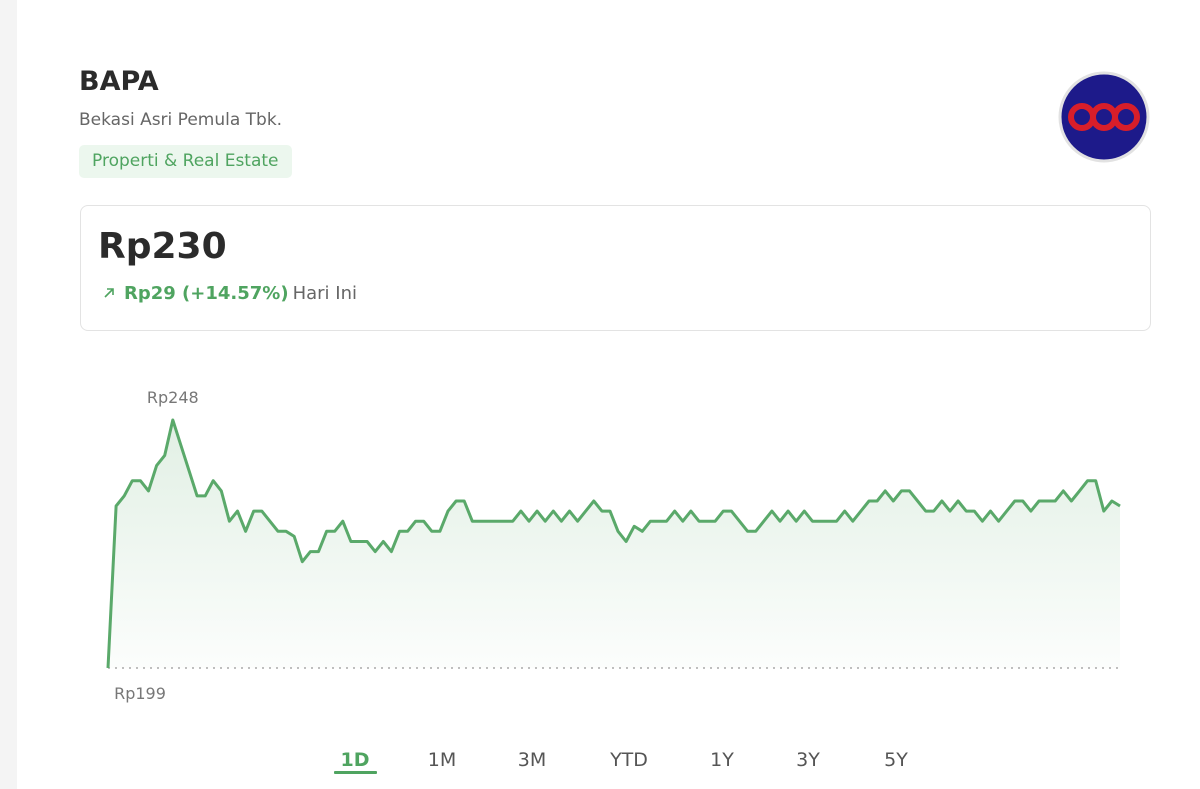 This screenshot has width=1200, height=789. What do you see at coordinates (162, 246) in the screenshot?
I see `current-price: Rp230` at bounding box center [162, 246].